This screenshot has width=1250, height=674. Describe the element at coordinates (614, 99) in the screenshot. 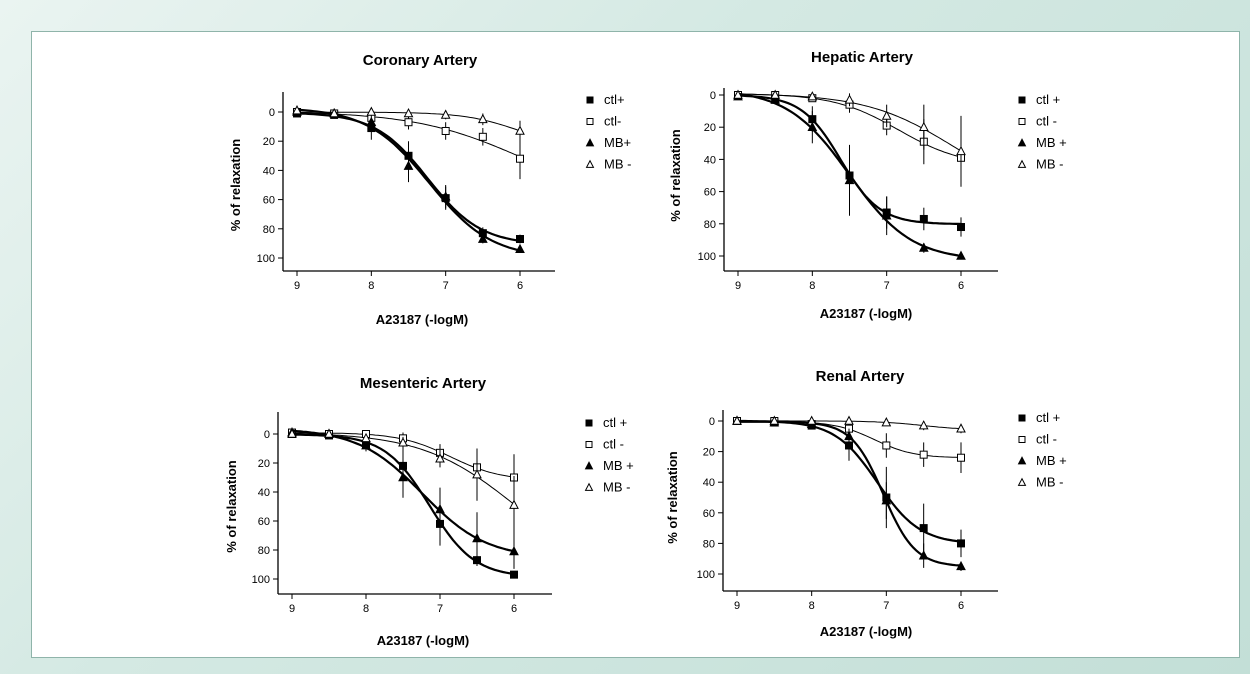

I see `legend-label: ctl+` at that location.